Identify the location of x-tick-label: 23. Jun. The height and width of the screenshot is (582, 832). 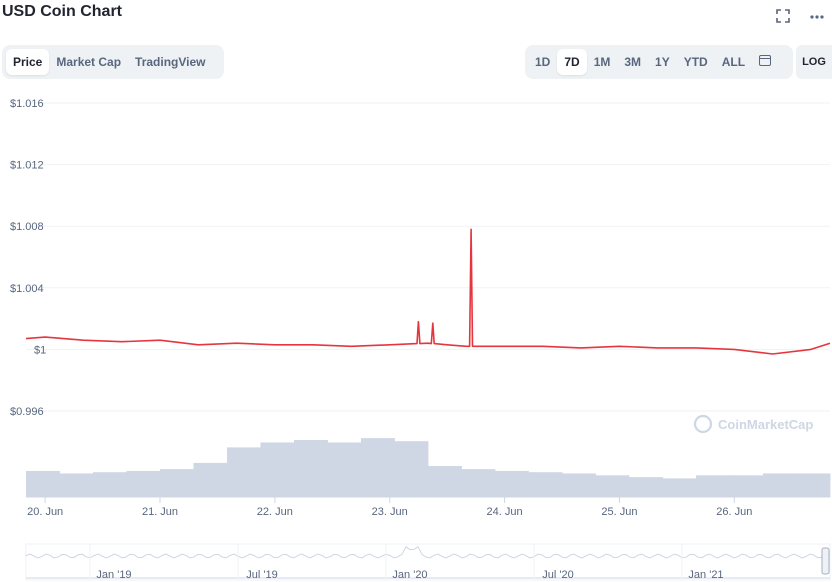
(390, 512).